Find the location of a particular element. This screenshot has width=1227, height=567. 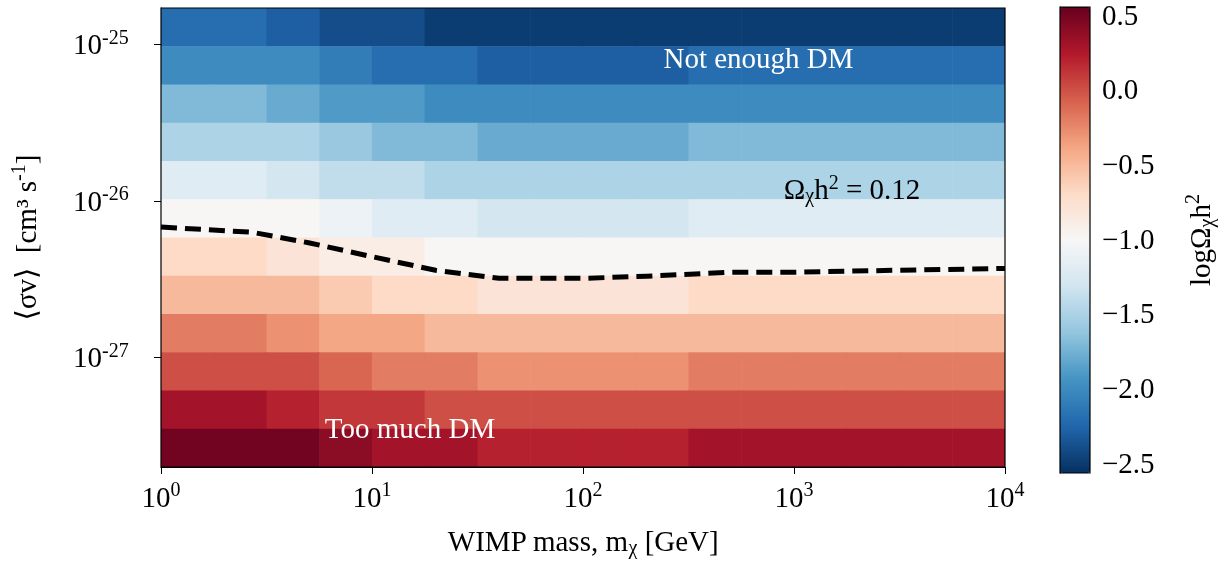

x-axis-title: WIMP mass, mχ [GeV] is located at coordinates (583, 542).